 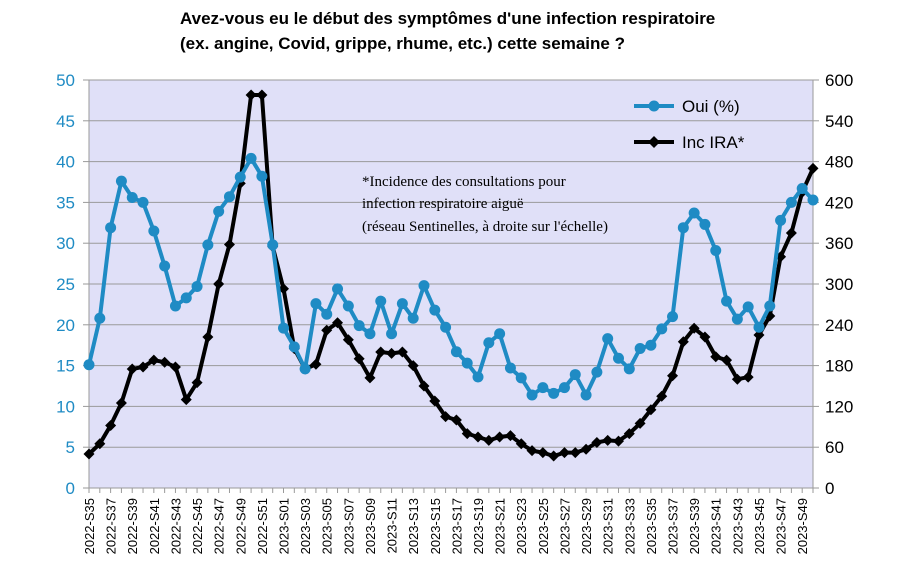 What do you see at coordinates (305, 526) in the screenshot?
I see `x-tick-label: 2023-S03` at bounding box center [305, 526].